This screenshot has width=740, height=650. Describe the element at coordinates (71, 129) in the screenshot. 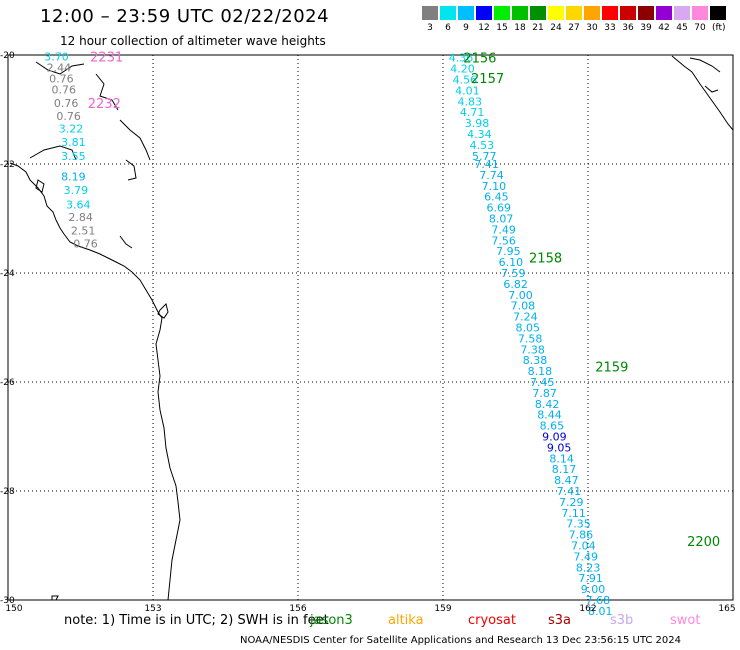

I see `wave-height-label: 3.22` at that location.